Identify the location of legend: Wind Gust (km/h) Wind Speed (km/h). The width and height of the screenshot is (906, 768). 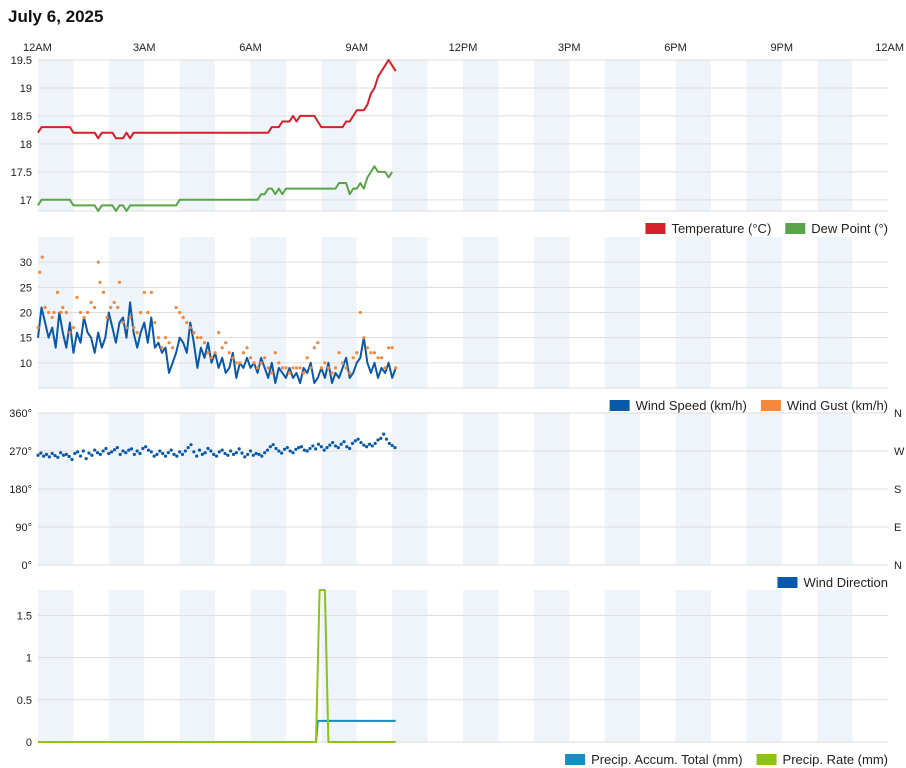
(748, 405).